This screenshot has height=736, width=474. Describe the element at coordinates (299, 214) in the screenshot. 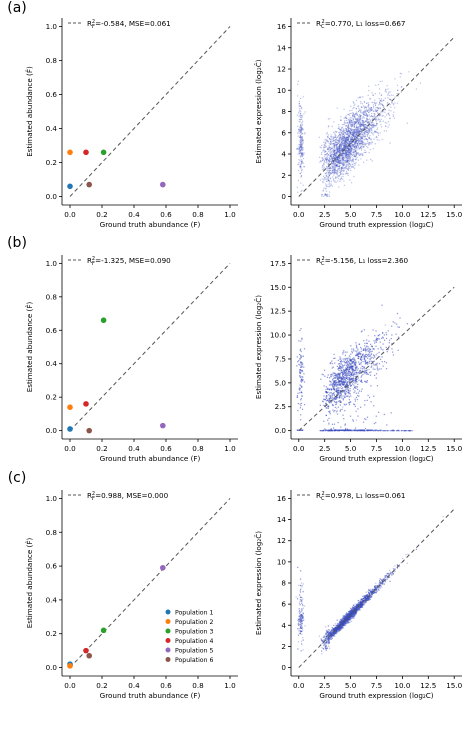

I see `x-tick-label: 0.0` at that location.